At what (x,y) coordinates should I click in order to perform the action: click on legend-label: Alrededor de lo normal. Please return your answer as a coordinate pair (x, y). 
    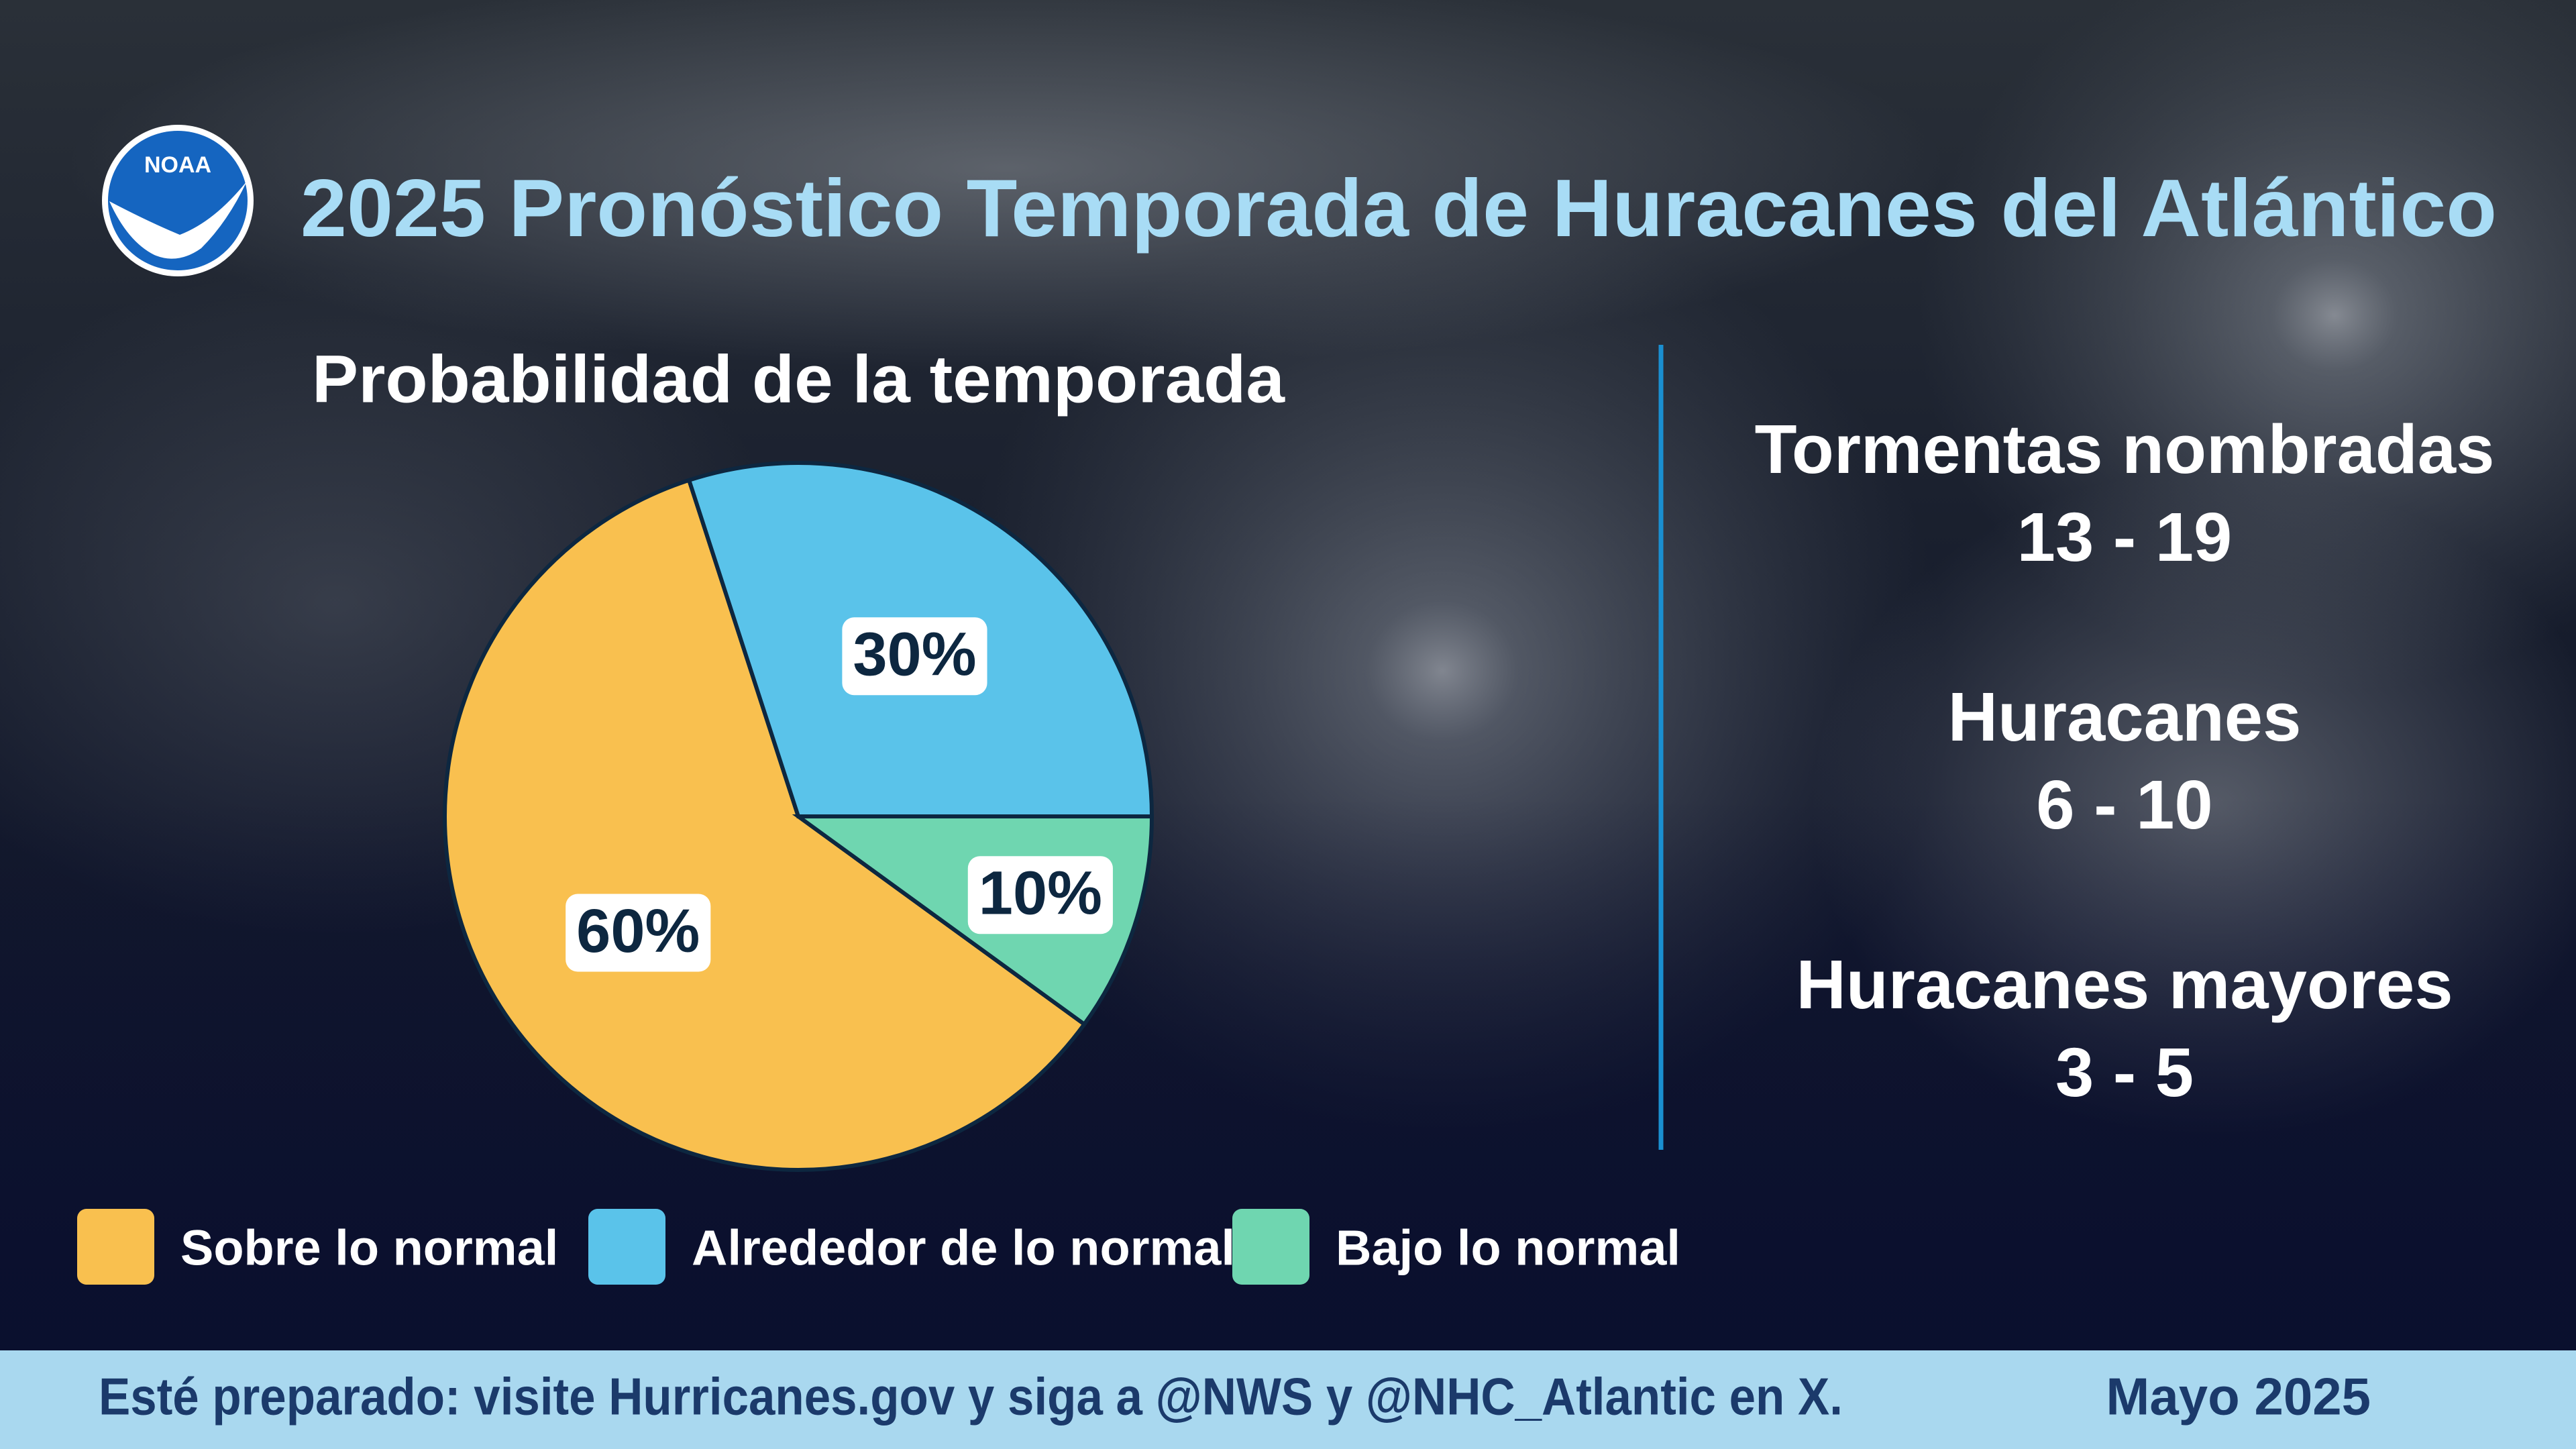
    Looking at the image, I should click on (963, 1248).